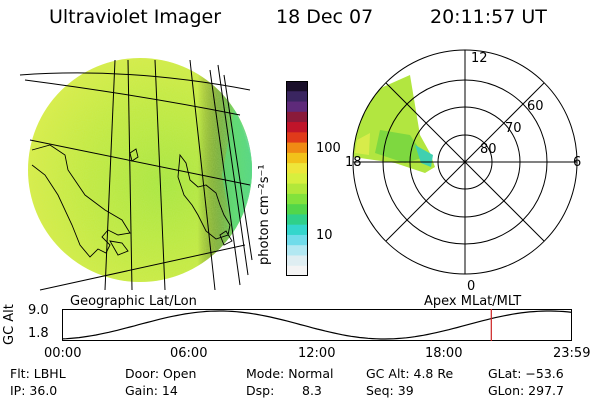 The image size is (600, 400). What do you see at coordinates (260, 390) in the screenshot?
I see `dsp-label: Dsp:` at bounding box center [260, 390].